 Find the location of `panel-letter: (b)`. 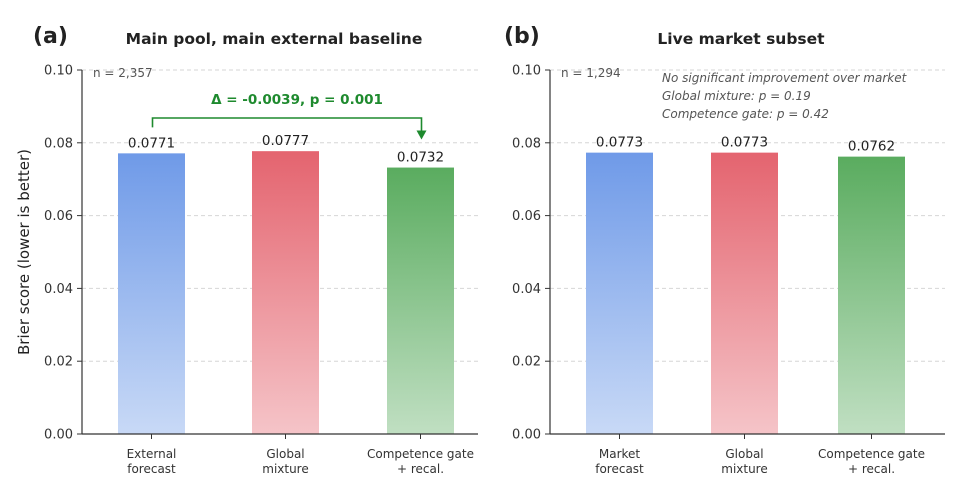

panel-letter: (b) is located at coordinates (522, 36).